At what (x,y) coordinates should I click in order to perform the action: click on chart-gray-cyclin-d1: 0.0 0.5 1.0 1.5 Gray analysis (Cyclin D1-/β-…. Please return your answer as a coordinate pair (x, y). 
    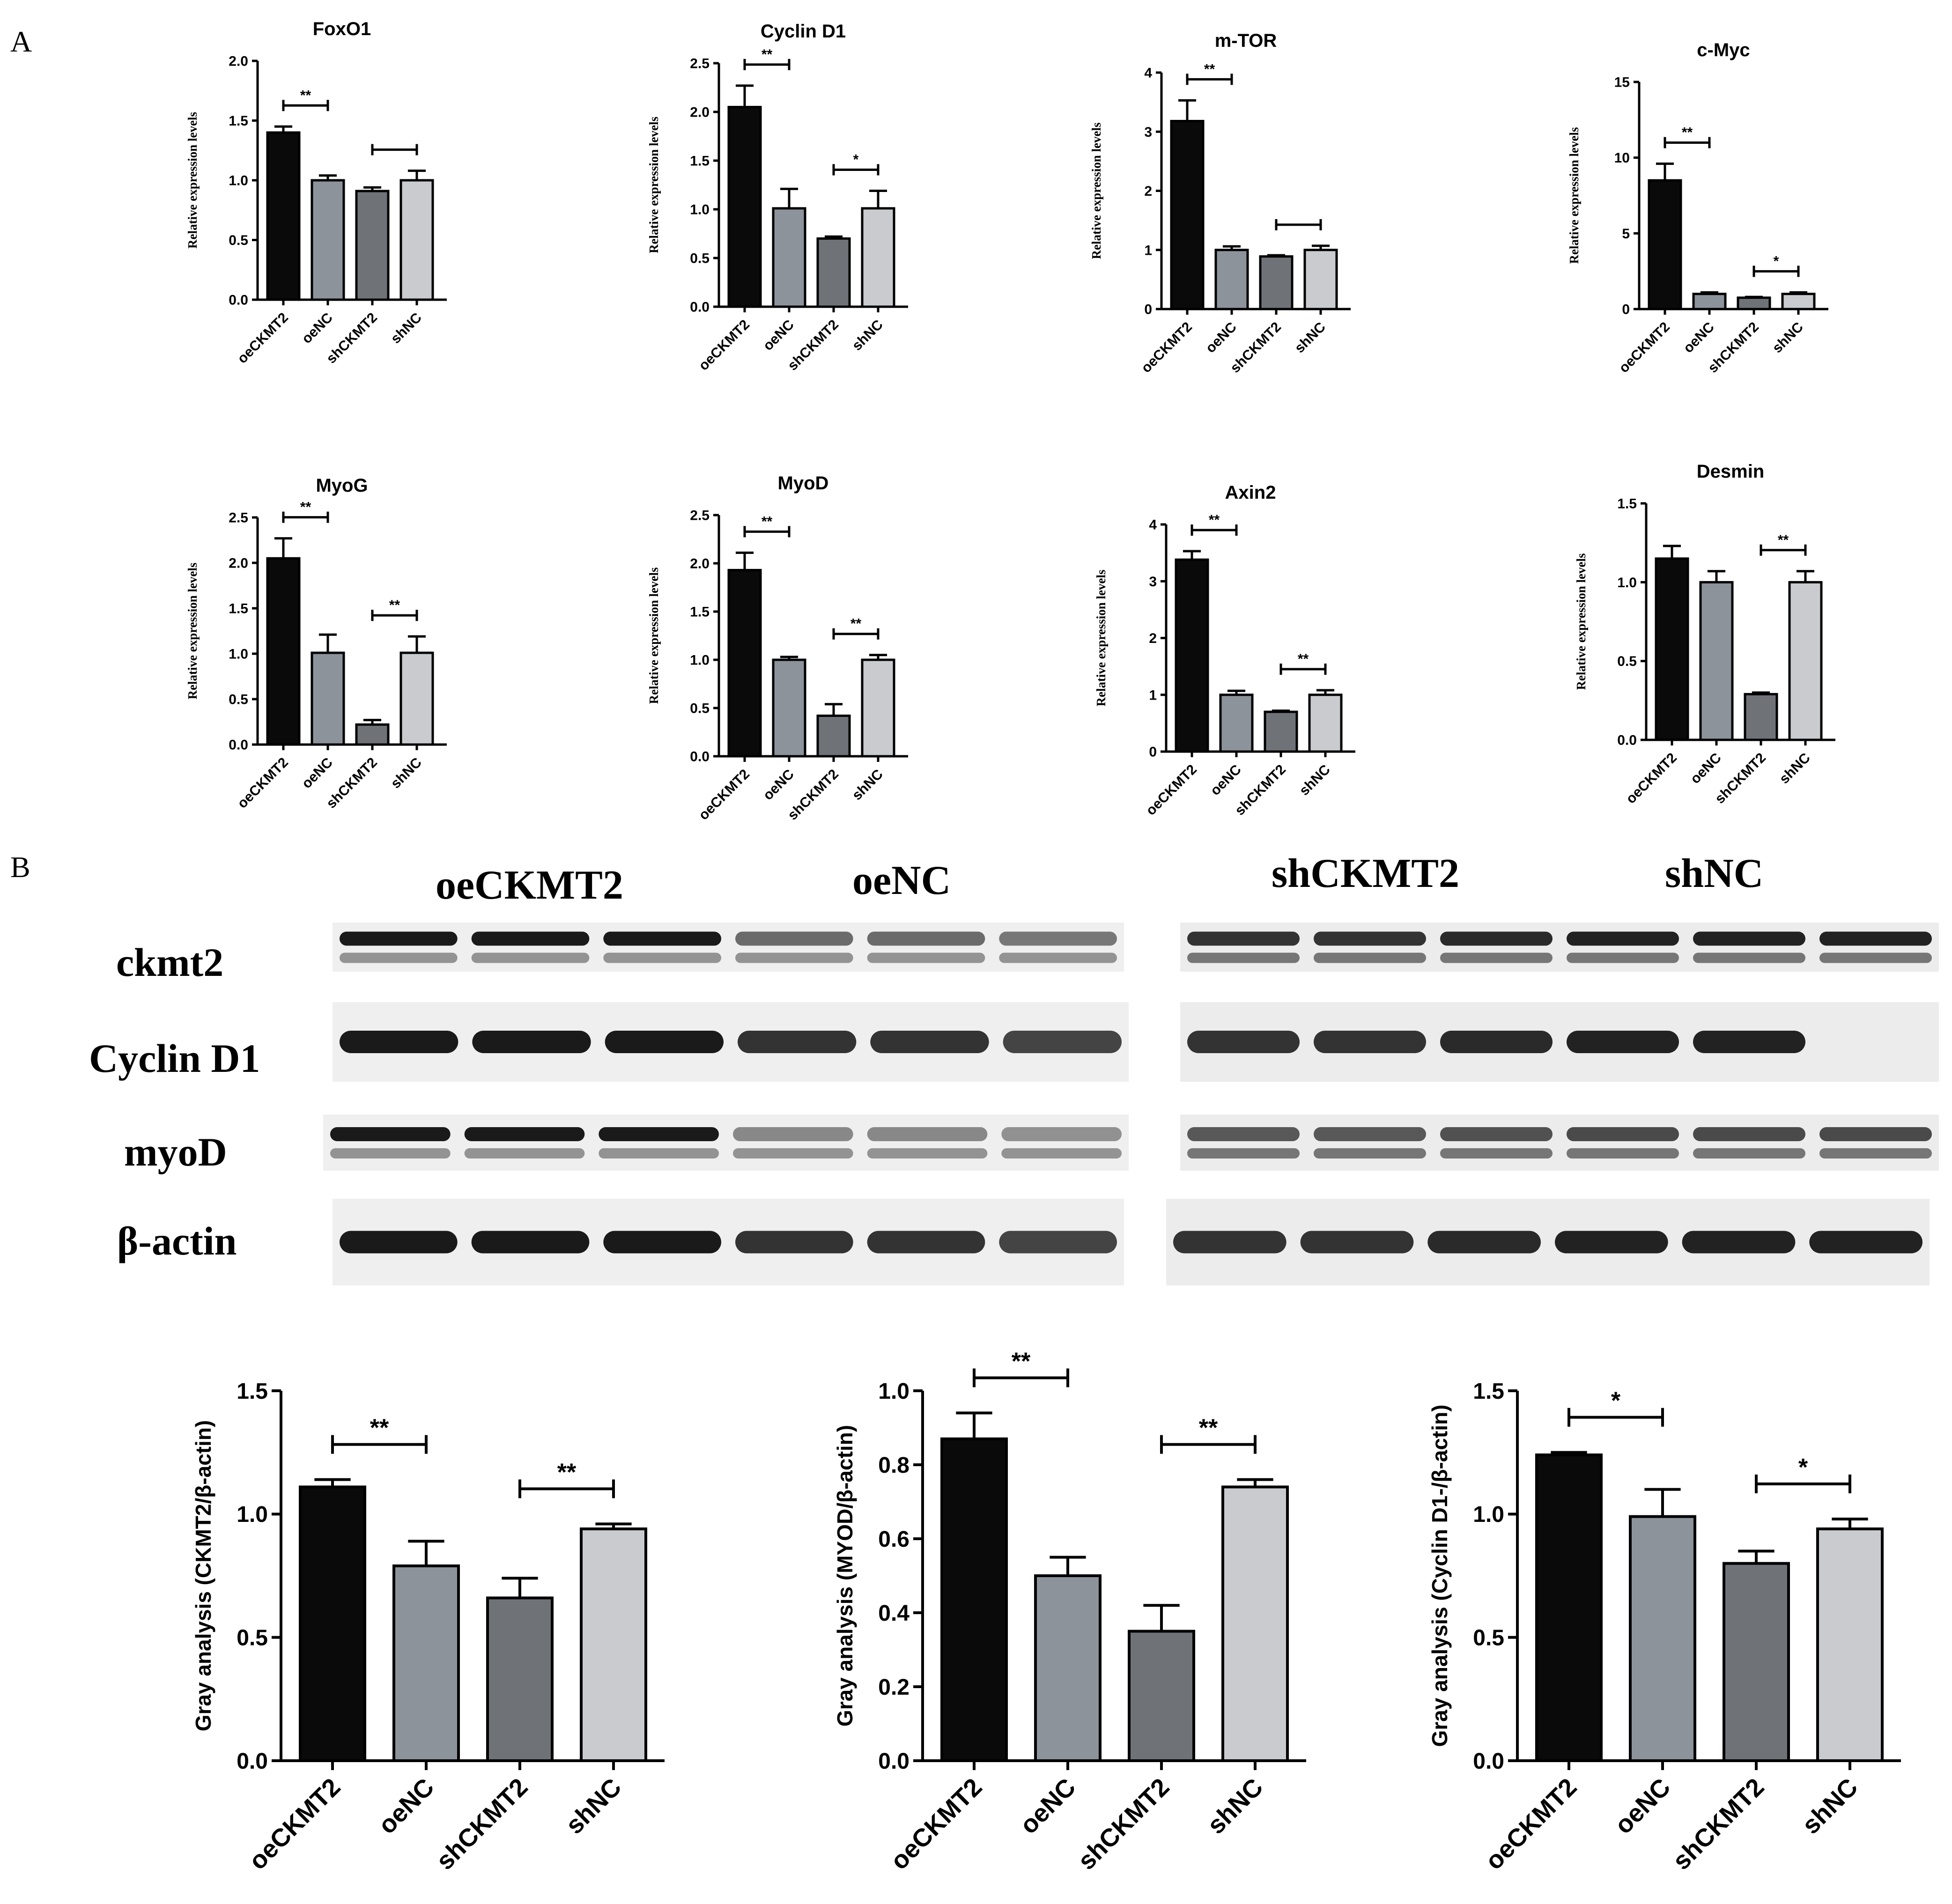
    Looking at the image, I should click on (1664, 1627).